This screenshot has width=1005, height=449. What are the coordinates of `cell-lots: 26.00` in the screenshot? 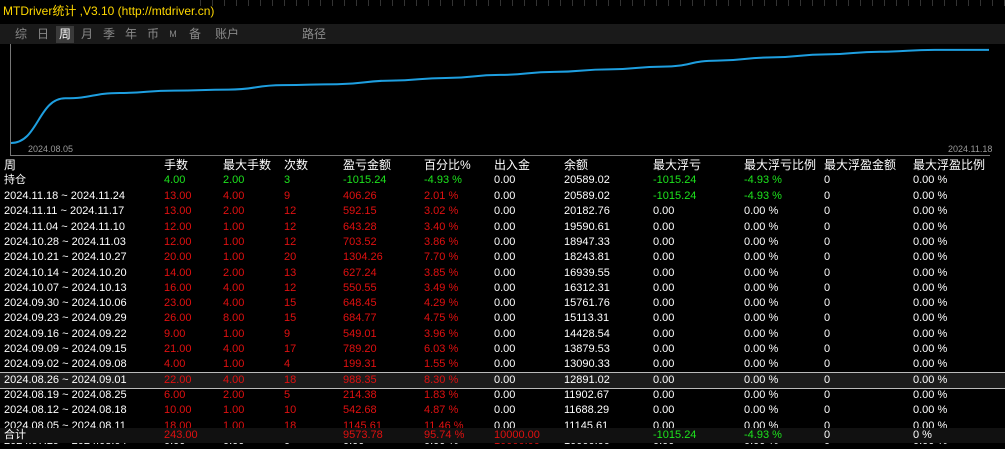 It's located at (178, 318).